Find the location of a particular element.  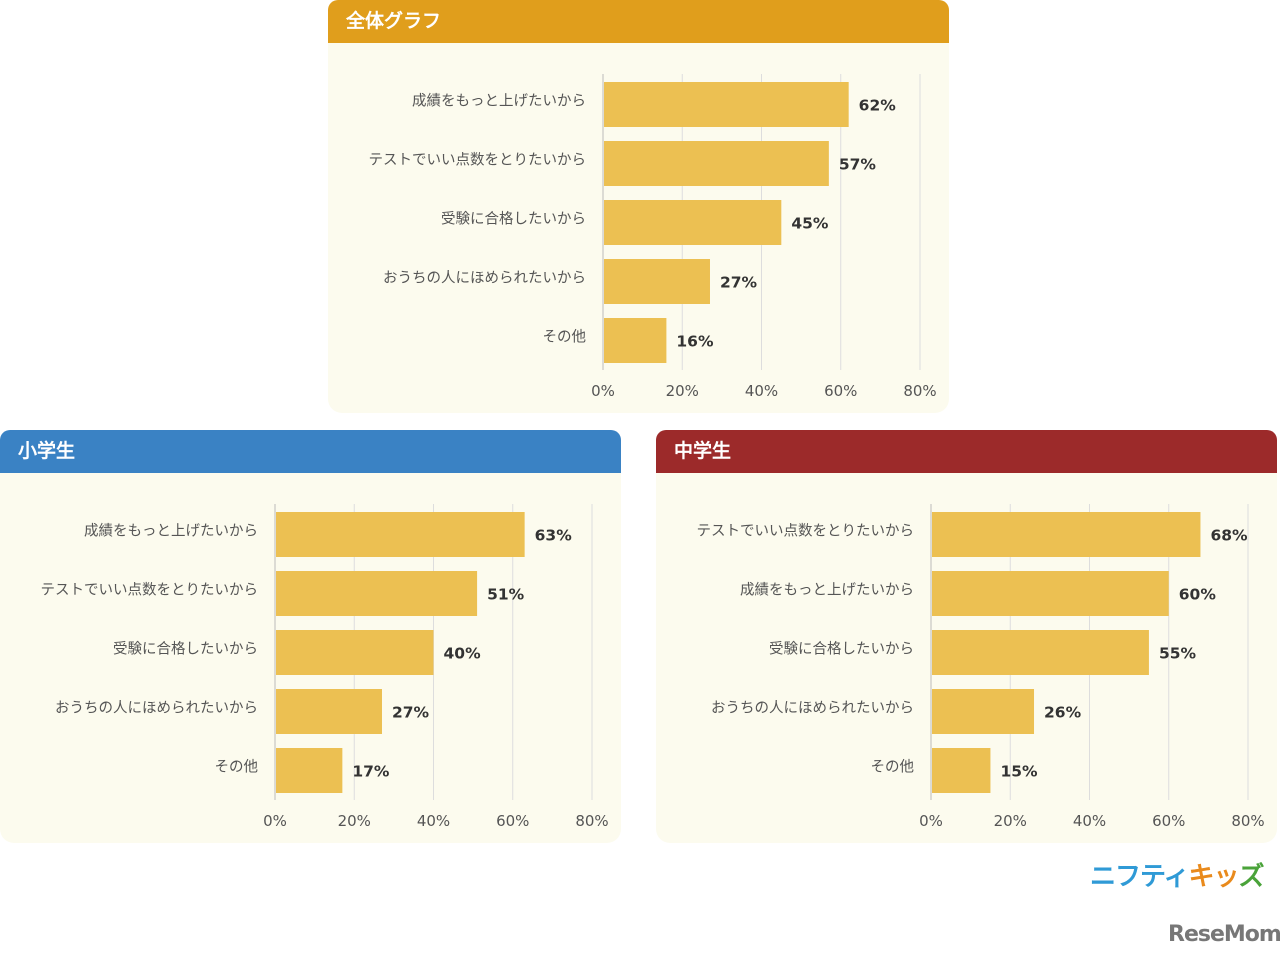

data-label: 51% is located at coordinates (506, 595).